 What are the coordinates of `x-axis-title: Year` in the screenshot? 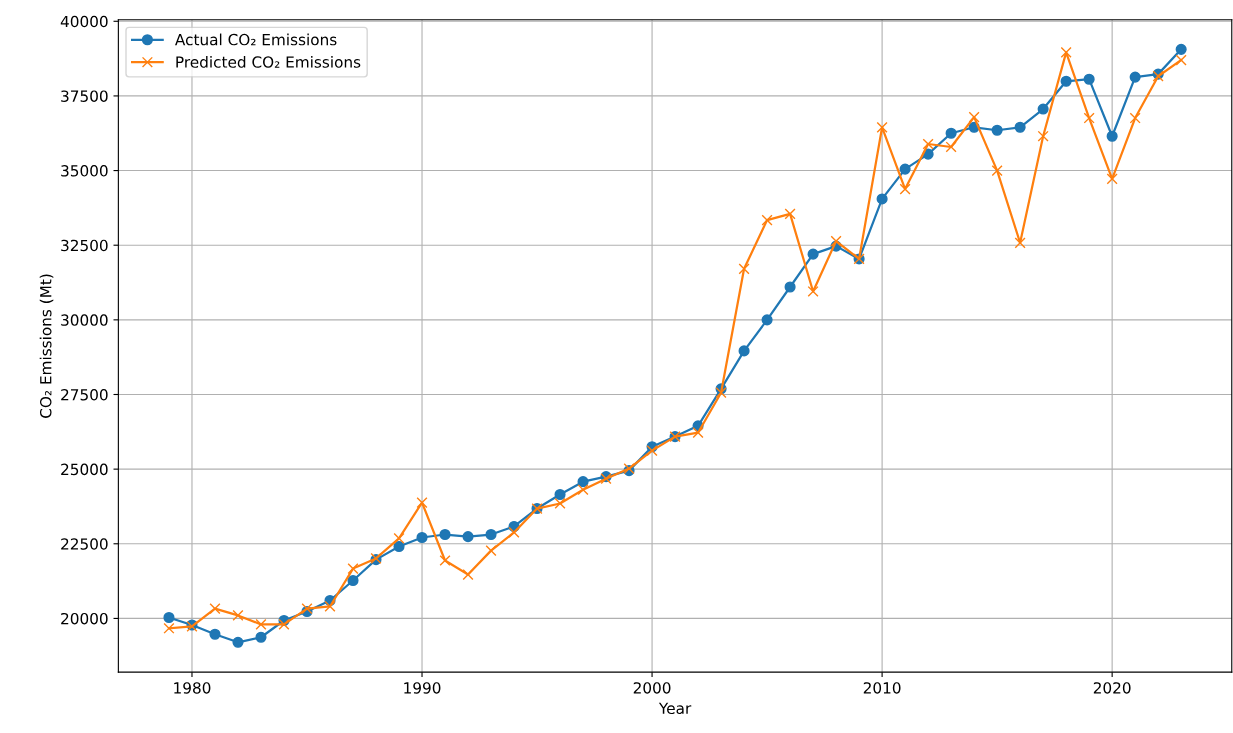 It's located at (675, 708).